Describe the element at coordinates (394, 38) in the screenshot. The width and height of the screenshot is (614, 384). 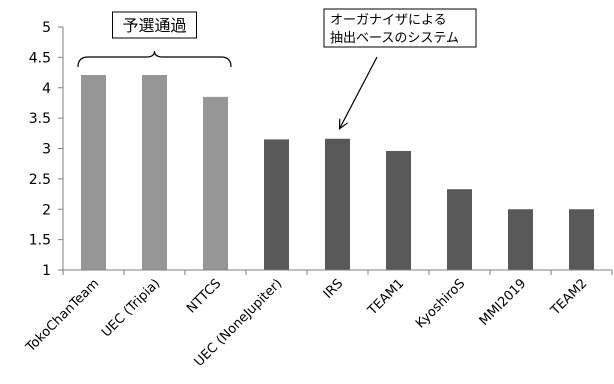
I see `organizer-label-line2: 抽出ベースのシステム` at that location.